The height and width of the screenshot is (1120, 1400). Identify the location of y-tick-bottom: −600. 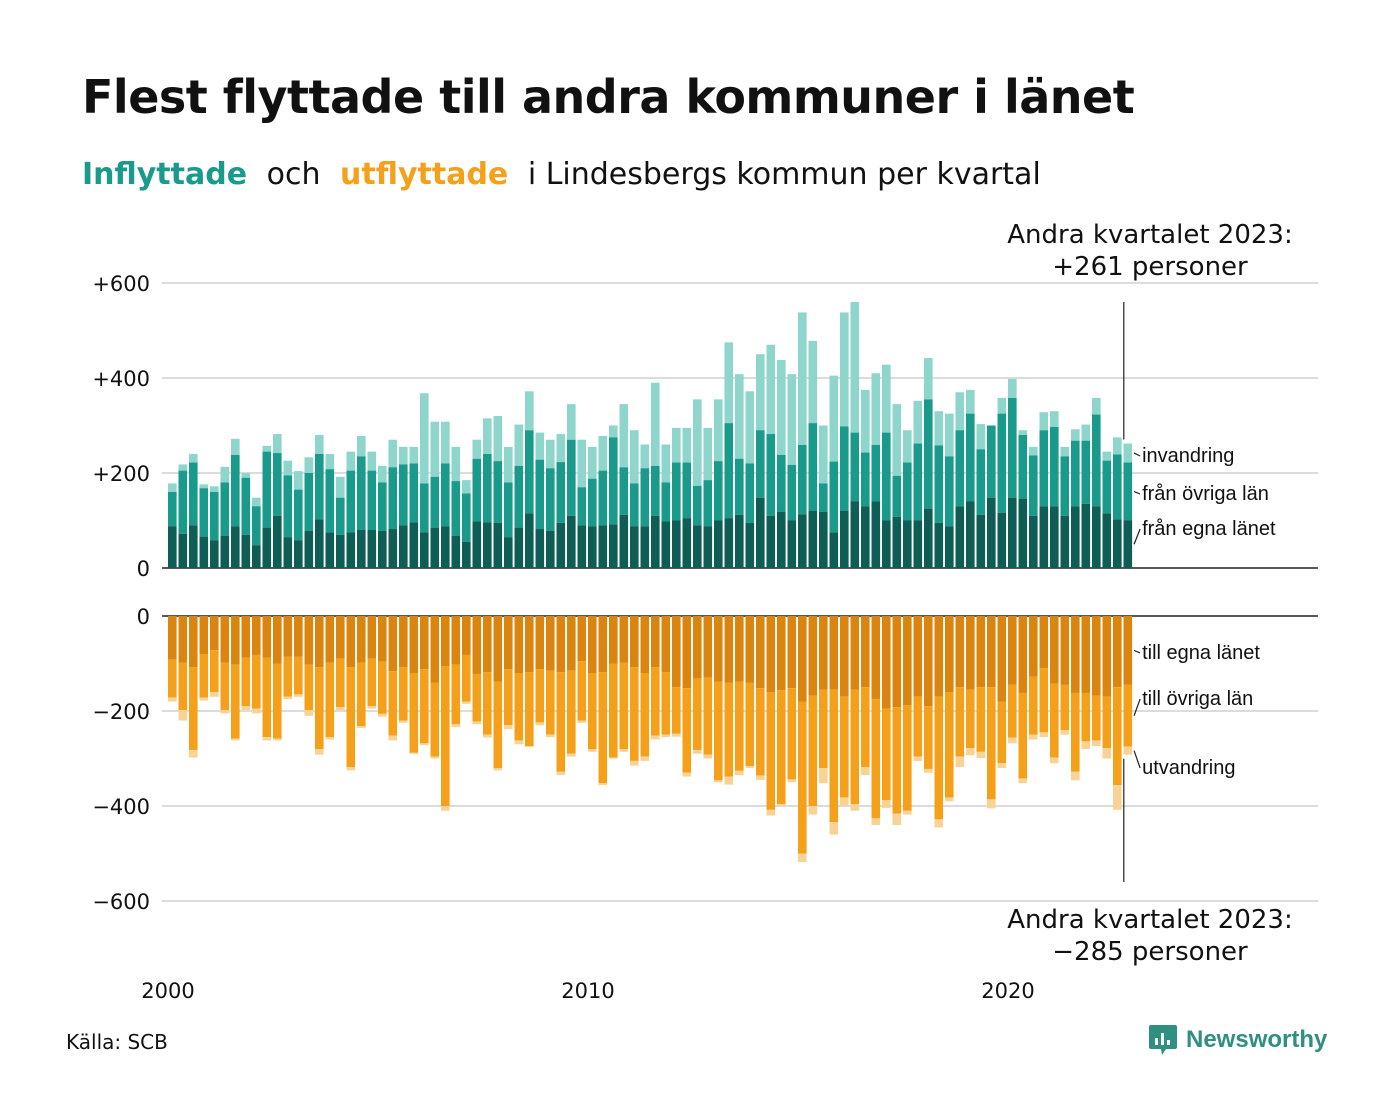
(121, 902).